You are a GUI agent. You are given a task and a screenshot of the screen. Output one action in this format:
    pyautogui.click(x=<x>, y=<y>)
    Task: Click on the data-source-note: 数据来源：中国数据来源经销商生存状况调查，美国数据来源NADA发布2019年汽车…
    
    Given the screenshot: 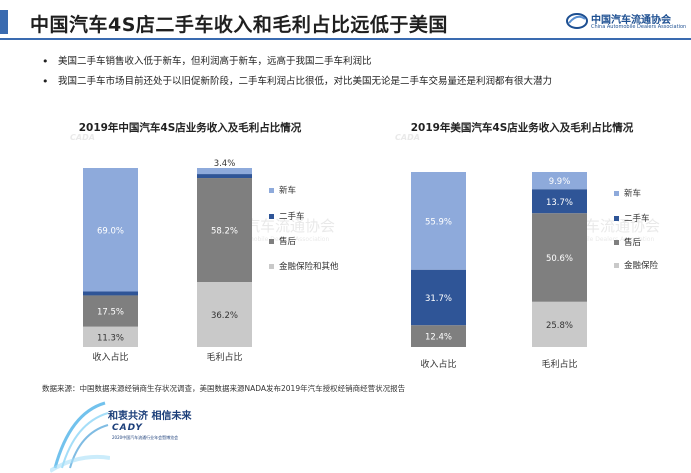 What is the action you would take?
    pyautogui.click(x=224, y=388)
    